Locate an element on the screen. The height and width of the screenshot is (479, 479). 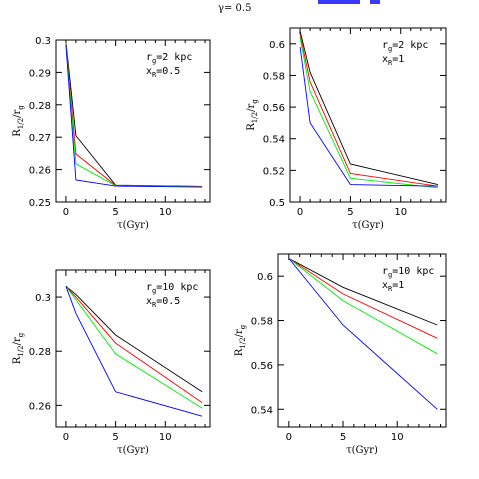
y-tick-label: 0.5 is located at coordinates (277, 203).